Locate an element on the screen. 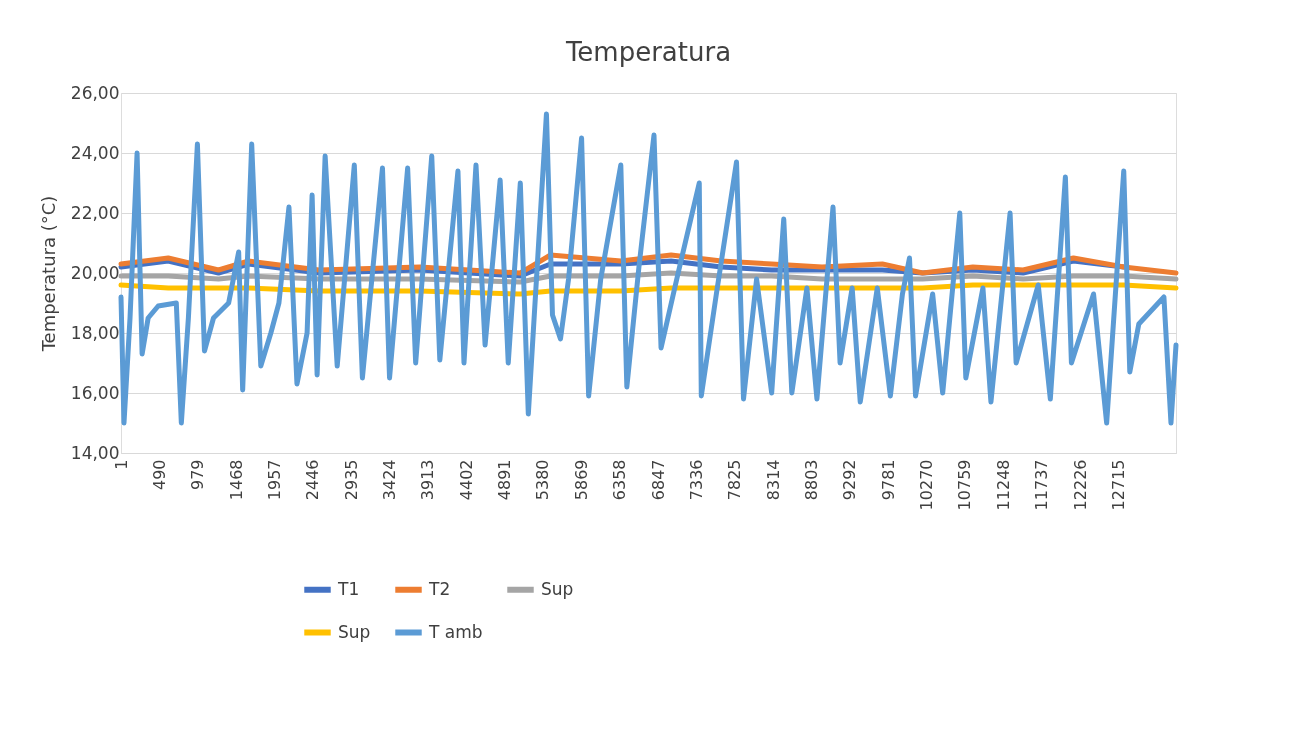  x-tick-label: 7336 is located at coordinates (696, 480).